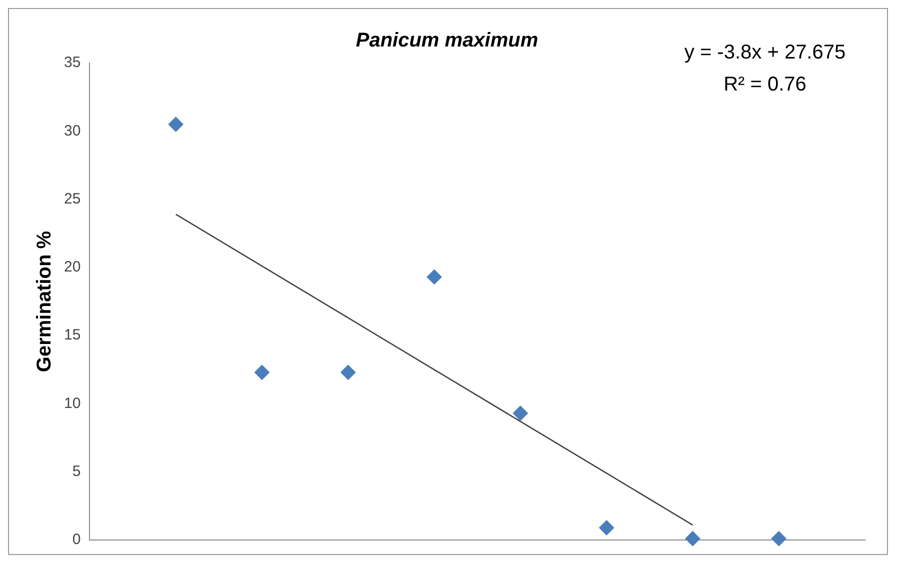  I want to click on y-tick-label: 0, so click(76, 539).